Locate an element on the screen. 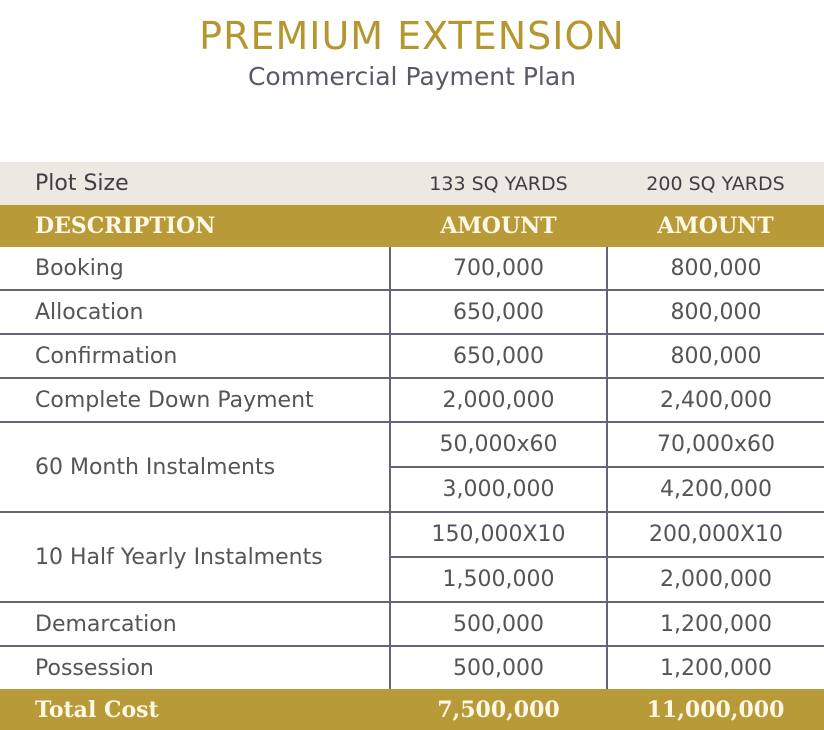 This screenshot has width=824, height=730. half-yearly-col1-total: 1,500,000 is located at coordinates (498, 579).